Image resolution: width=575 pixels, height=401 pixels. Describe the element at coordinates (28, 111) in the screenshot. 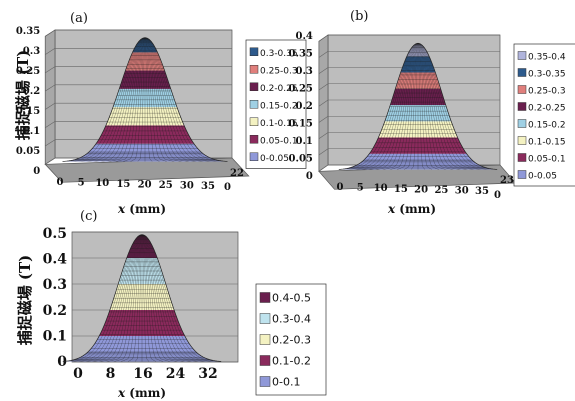

I see `y-tick-label: 0.15` at that location.